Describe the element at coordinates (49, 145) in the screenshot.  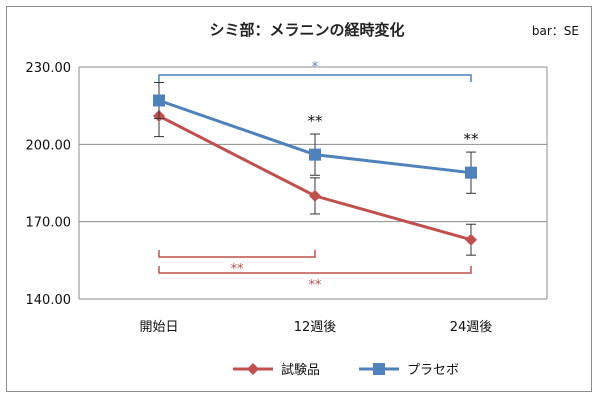
I see `y-tick-label: 200.00` at that location.